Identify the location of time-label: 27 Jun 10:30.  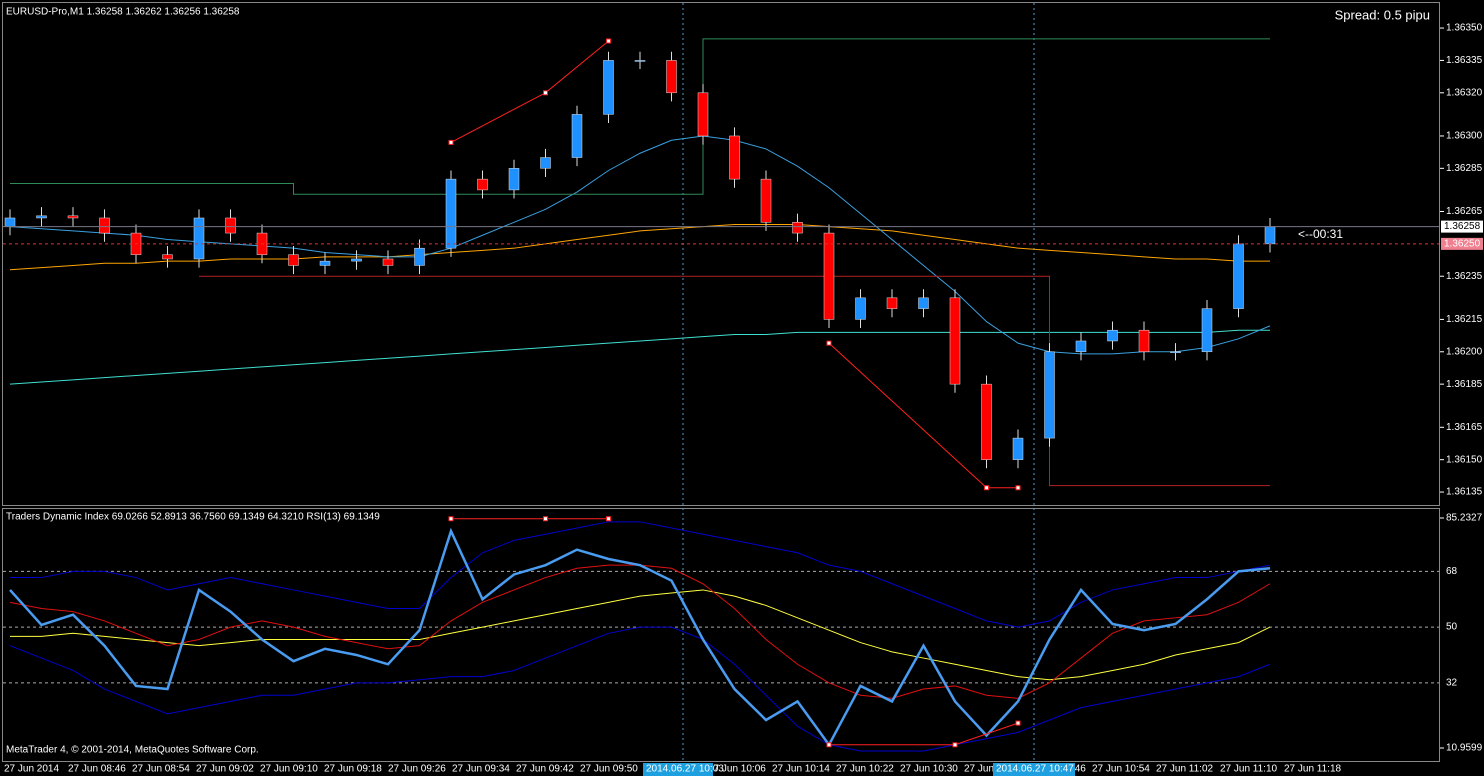
(929, 769).